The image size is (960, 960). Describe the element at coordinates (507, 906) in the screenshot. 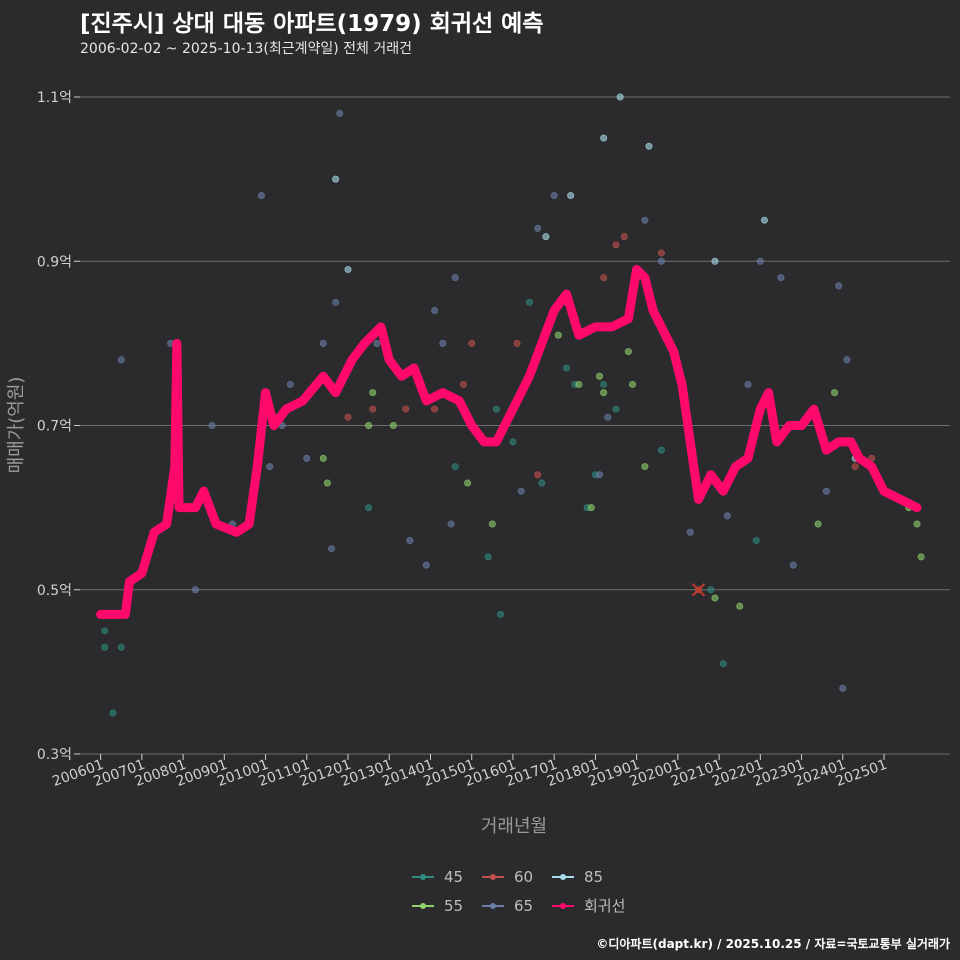

I see `legend-item-65: 65` at that location.